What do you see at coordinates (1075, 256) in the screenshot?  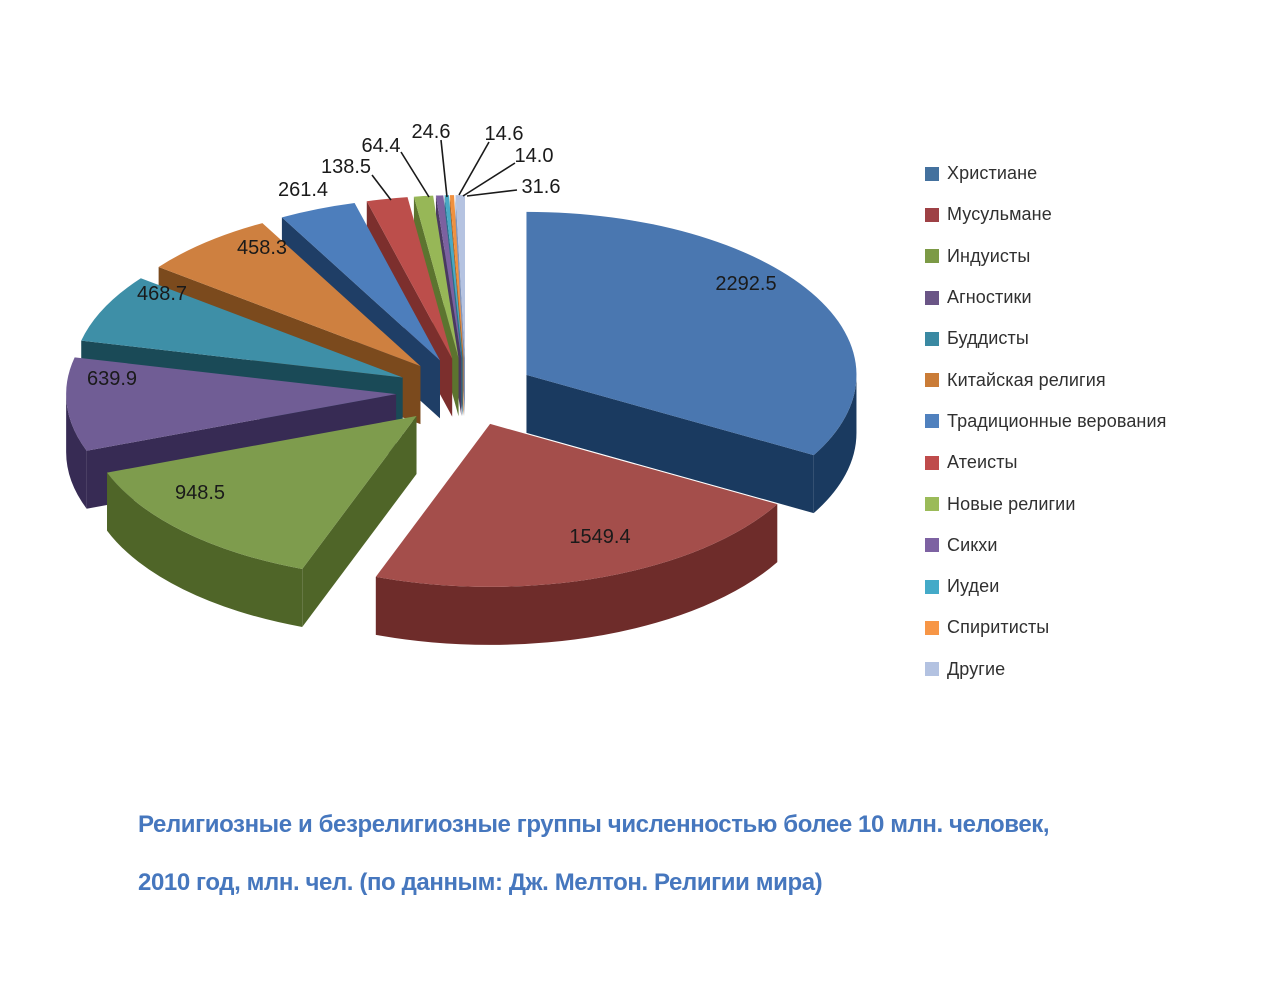 I see `legend-item: Индуисты` at bounding box center [1075, 256].